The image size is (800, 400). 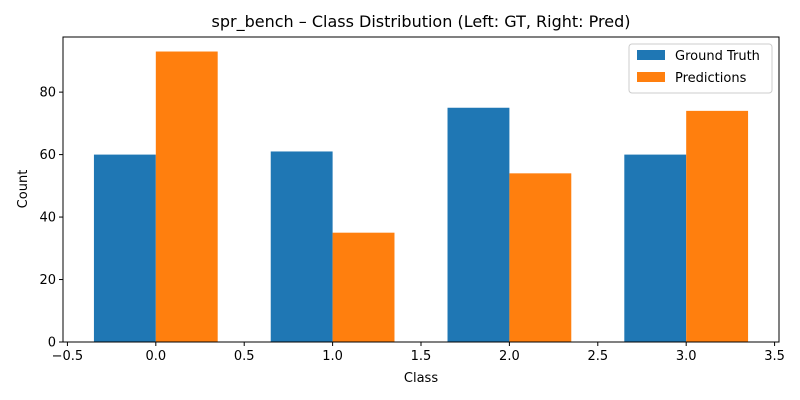 I want to click on x-tick-label: 3.5, so click(x=774, y=356).